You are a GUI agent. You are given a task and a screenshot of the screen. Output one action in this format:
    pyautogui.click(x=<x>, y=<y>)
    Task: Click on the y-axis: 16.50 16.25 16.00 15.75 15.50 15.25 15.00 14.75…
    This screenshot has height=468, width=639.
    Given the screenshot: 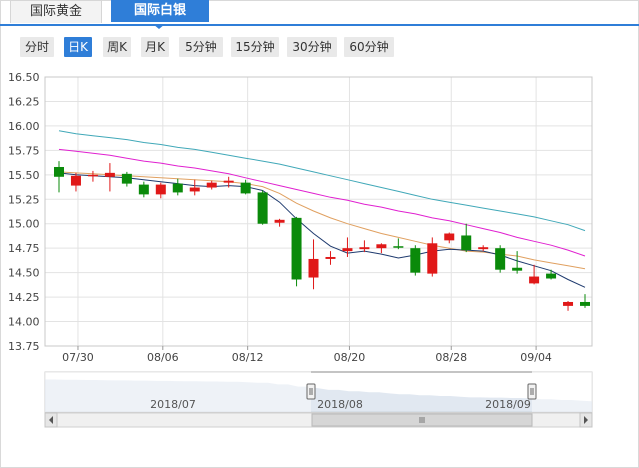 What is the action you would take?
    pyautogui.click(x=24, y=212)
    